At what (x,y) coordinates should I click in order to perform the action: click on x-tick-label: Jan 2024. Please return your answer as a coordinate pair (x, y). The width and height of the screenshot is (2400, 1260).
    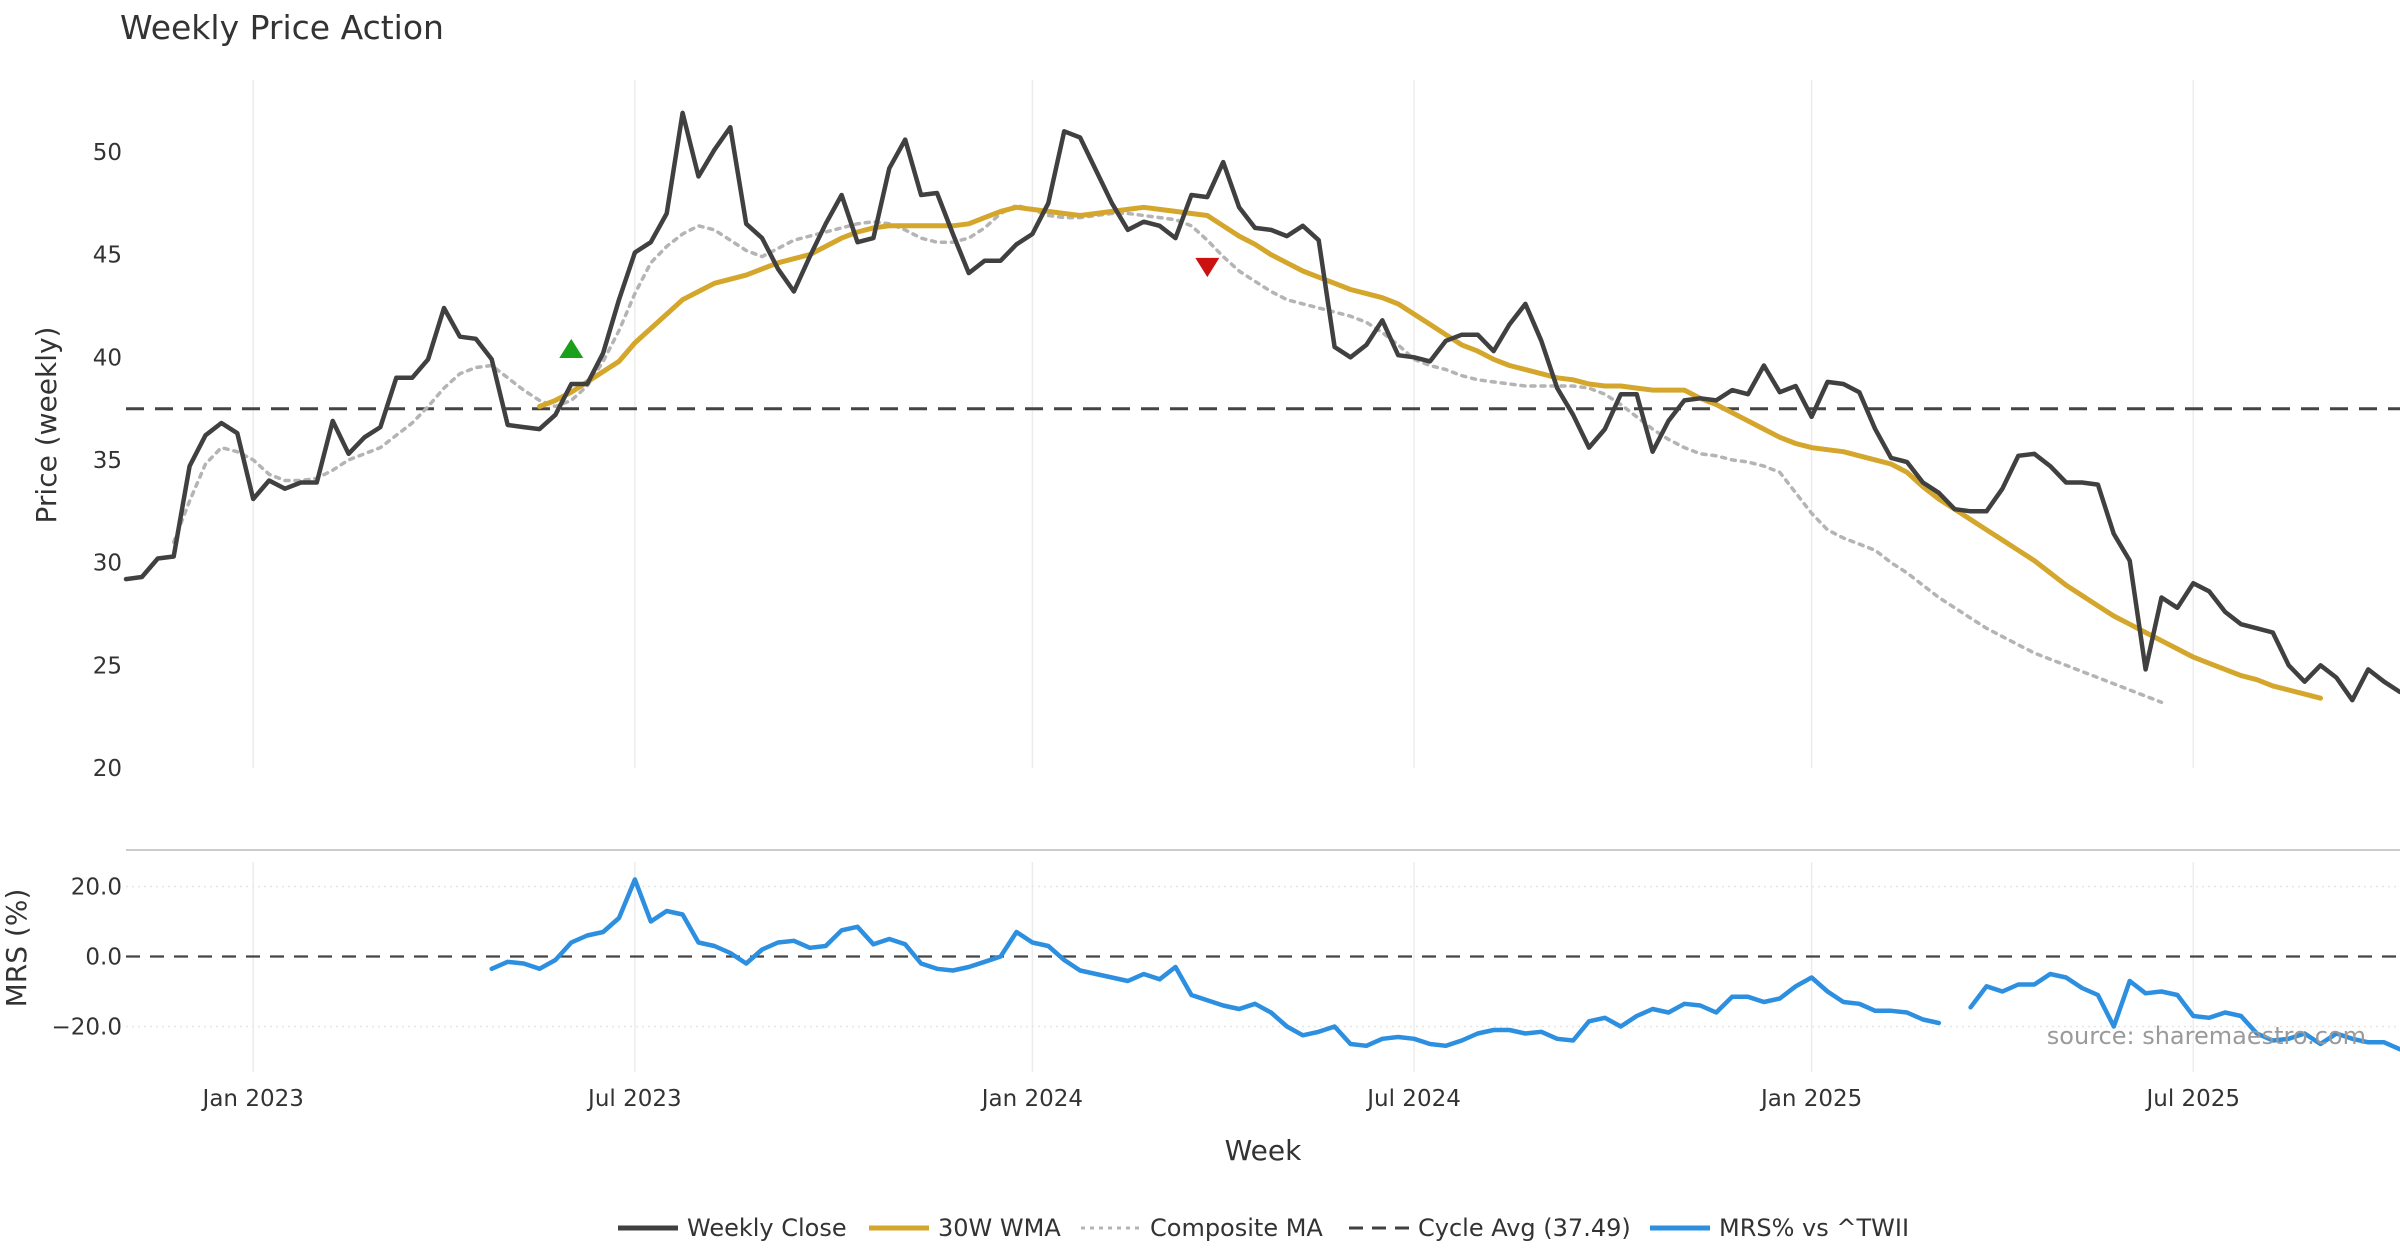
    Looking at the image, I should click on (1031, 1099).